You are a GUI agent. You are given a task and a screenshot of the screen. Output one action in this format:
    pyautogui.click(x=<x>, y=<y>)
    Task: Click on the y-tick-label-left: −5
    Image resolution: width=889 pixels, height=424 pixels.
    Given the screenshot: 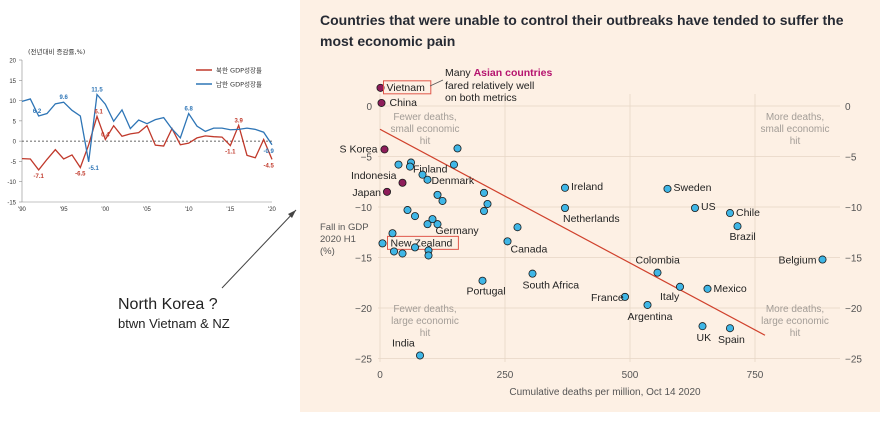 What is the action you would take?
    pyautogui.click(x=367, y=158)
    